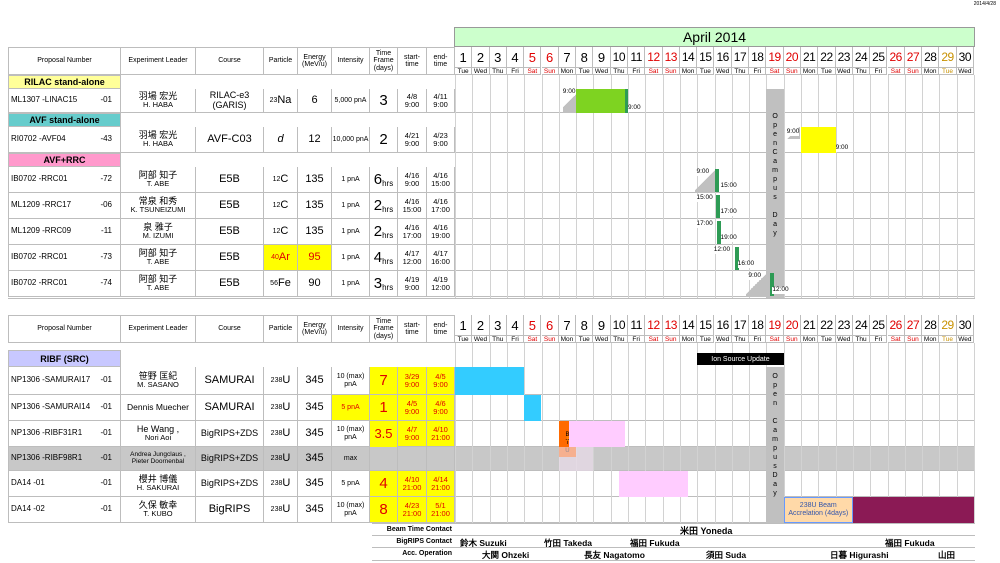 The height and width of the screenshot is (563, 1000). What do you see at coordinates (106, 205) in the screenshot?
I see `proposal-suffix: -06` at bounding box center [106, 205].